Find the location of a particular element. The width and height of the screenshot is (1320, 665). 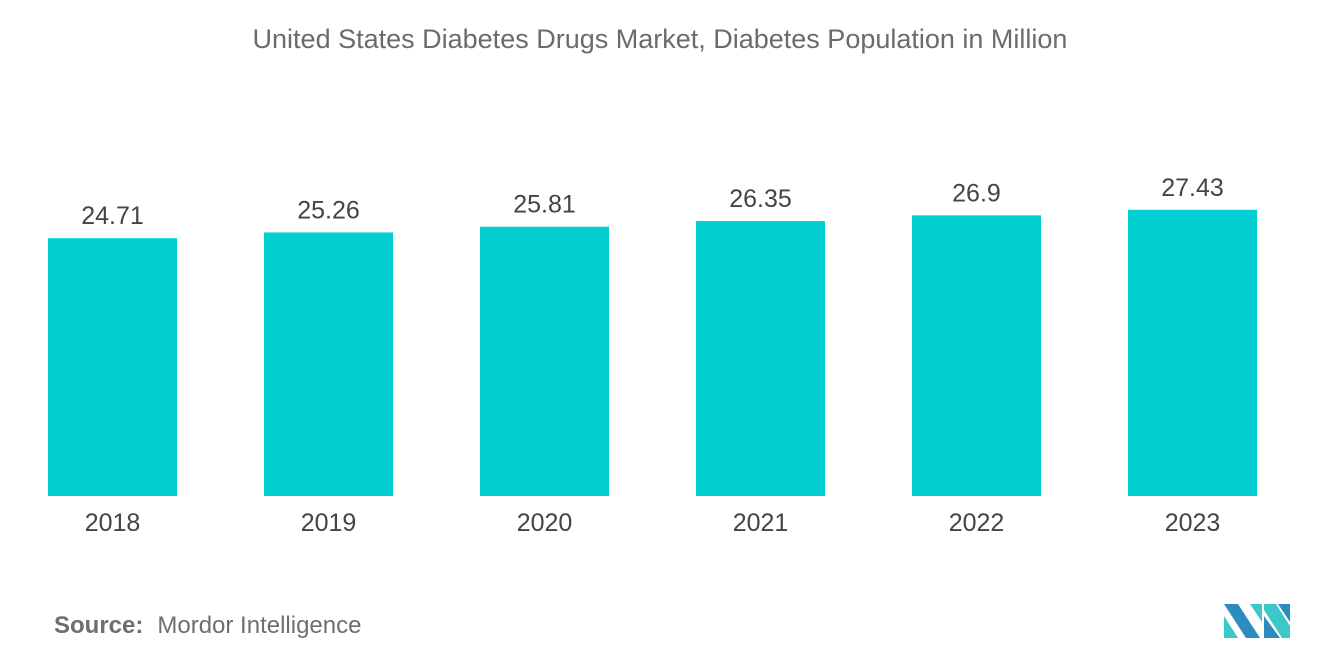

value-label-2018: 24.71 is located at coordinates (112, 216).